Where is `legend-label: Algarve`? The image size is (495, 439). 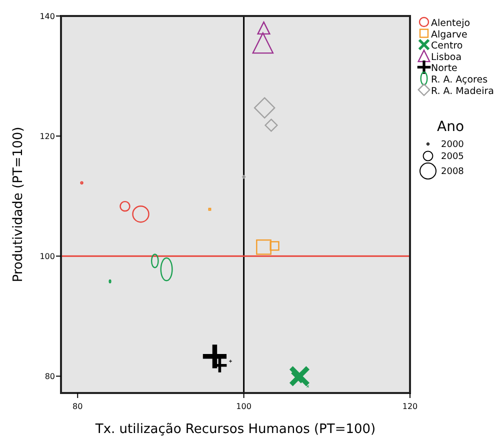 legend-label: Algarve is located at coordinates (449, 34).